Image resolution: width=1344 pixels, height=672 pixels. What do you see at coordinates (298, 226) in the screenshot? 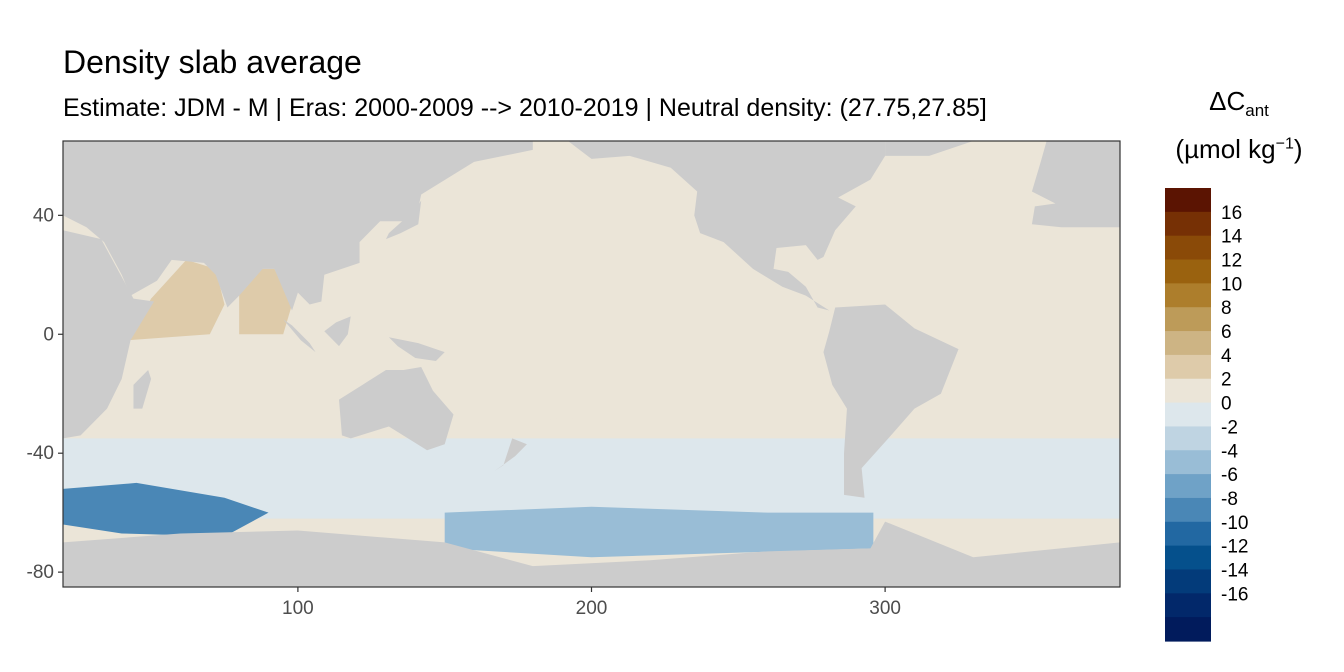
I see `land-eurasia` at bounding box center [298, 226].